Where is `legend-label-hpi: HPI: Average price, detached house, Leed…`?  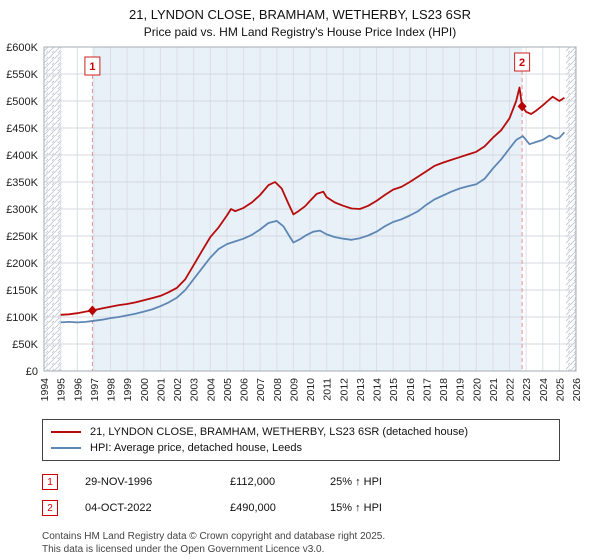 legend-label-hpi: HPI: Average price, detached house, Leed… is located at coordinates (196, 448).